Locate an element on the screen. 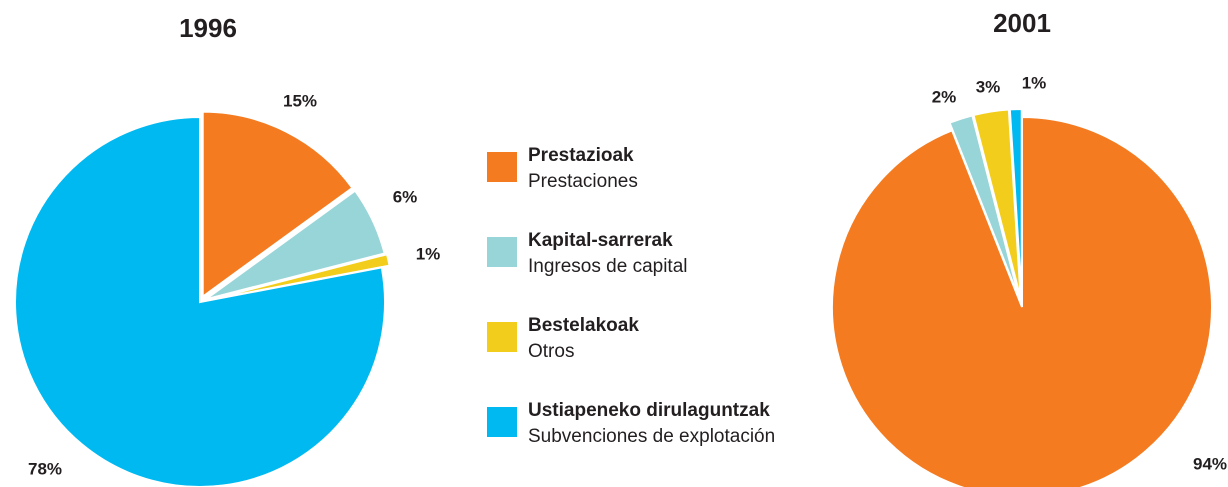  legend-label: Ustiapeneko dirulaguntzak is located at coordinates (649, 410).